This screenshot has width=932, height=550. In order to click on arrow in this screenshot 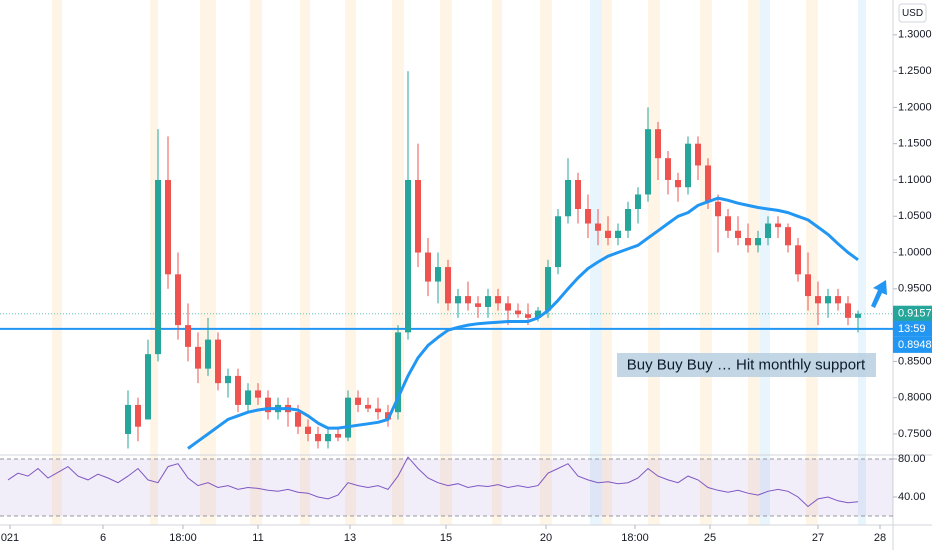, I will do `click(879, 294)`.